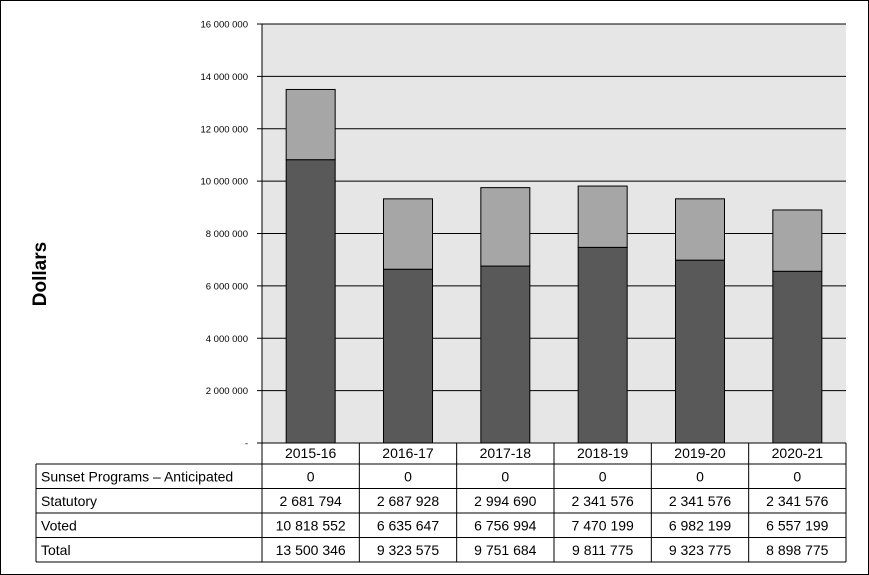 The height and width of the screenshot is (575, 869). I want to click on table-cell: 8 898 775, so click(797, 550).